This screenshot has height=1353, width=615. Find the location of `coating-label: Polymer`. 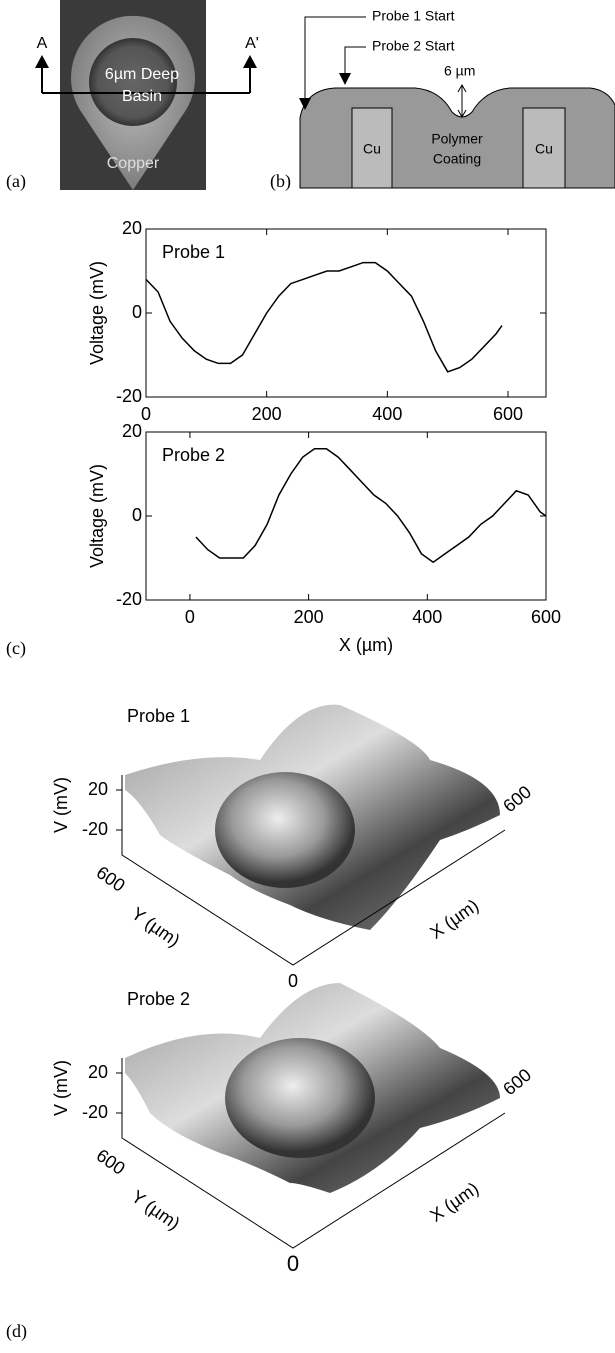

coating-label: Polymer is located at coordinates (457, 139).